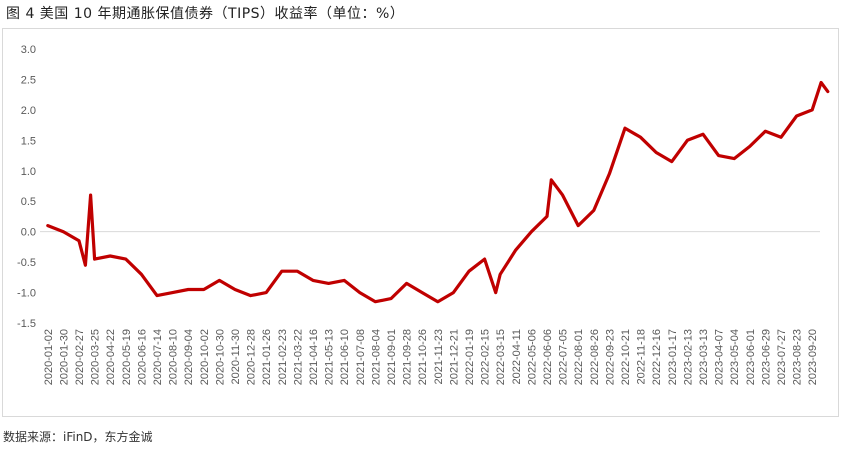 The image size is (845, 449). Describe the element at coordinates (423, 357) in the screenshot. I see `x-tick-label: 2021-10-26` at that location.